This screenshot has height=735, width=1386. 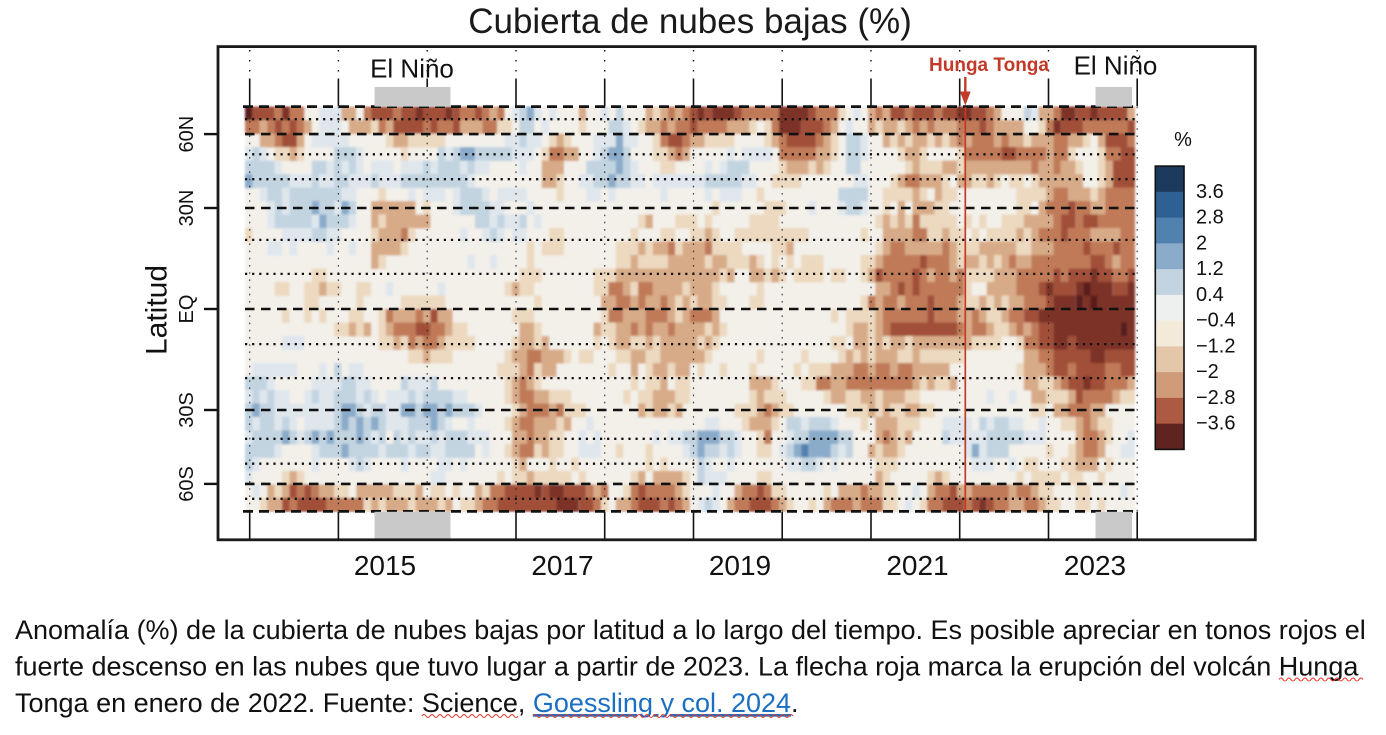 I want to click on svg-text: −2.8, so click(x=1215, y=398).